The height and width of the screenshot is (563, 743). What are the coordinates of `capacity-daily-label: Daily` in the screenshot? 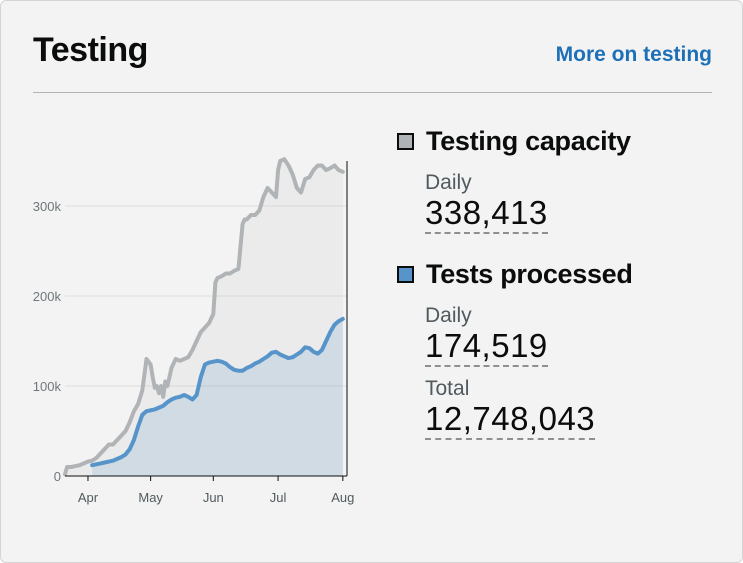 It's located at (448, 182).